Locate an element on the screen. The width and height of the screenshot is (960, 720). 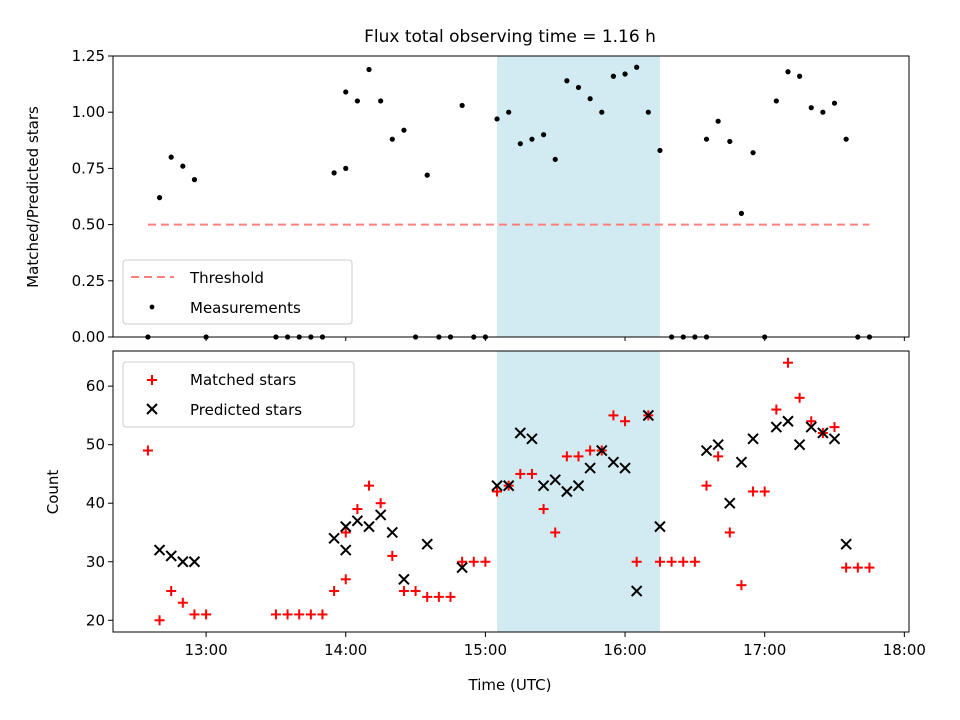
bottom-y-tick-label: 20 is located at coordinates (95, 620).